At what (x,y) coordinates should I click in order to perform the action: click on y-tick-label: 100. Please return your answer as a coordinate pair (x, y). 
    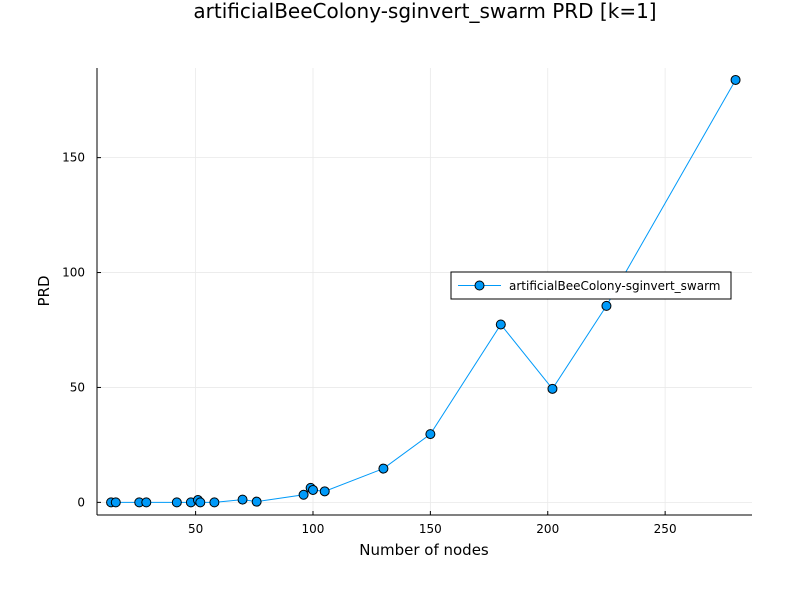
    Looking at the image, I should click on (73, 273).